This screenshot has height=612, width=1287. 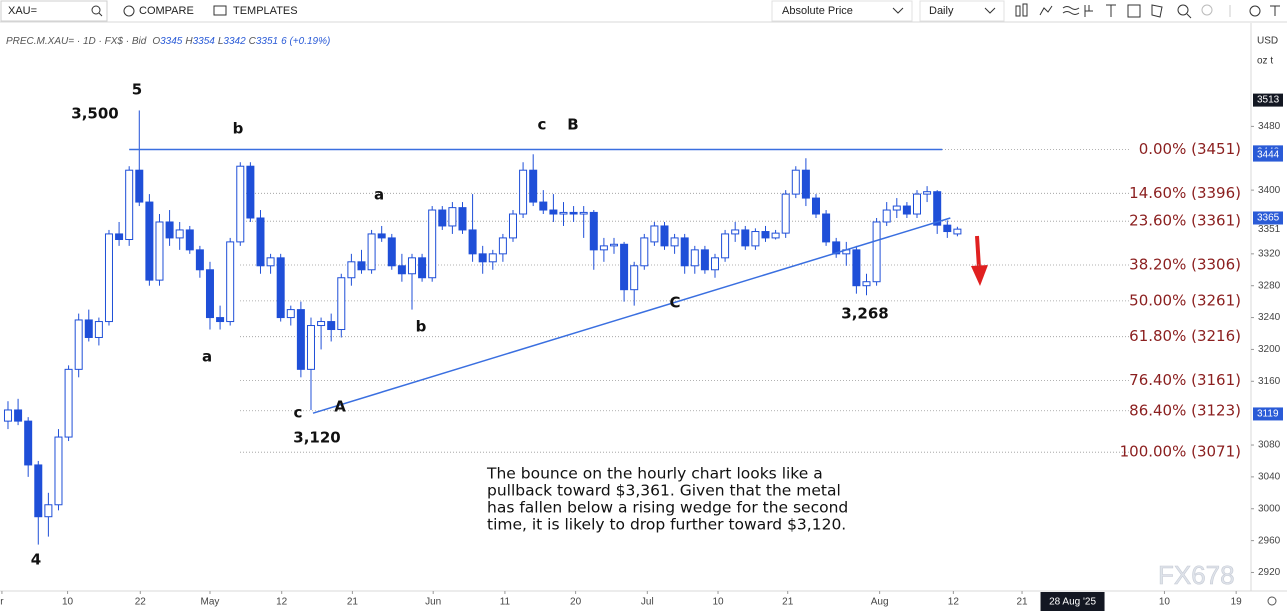 What do you see at coordinates (674, 303) in the screenshot?
I see `wave-label: C` at bounding box center [674, 303].